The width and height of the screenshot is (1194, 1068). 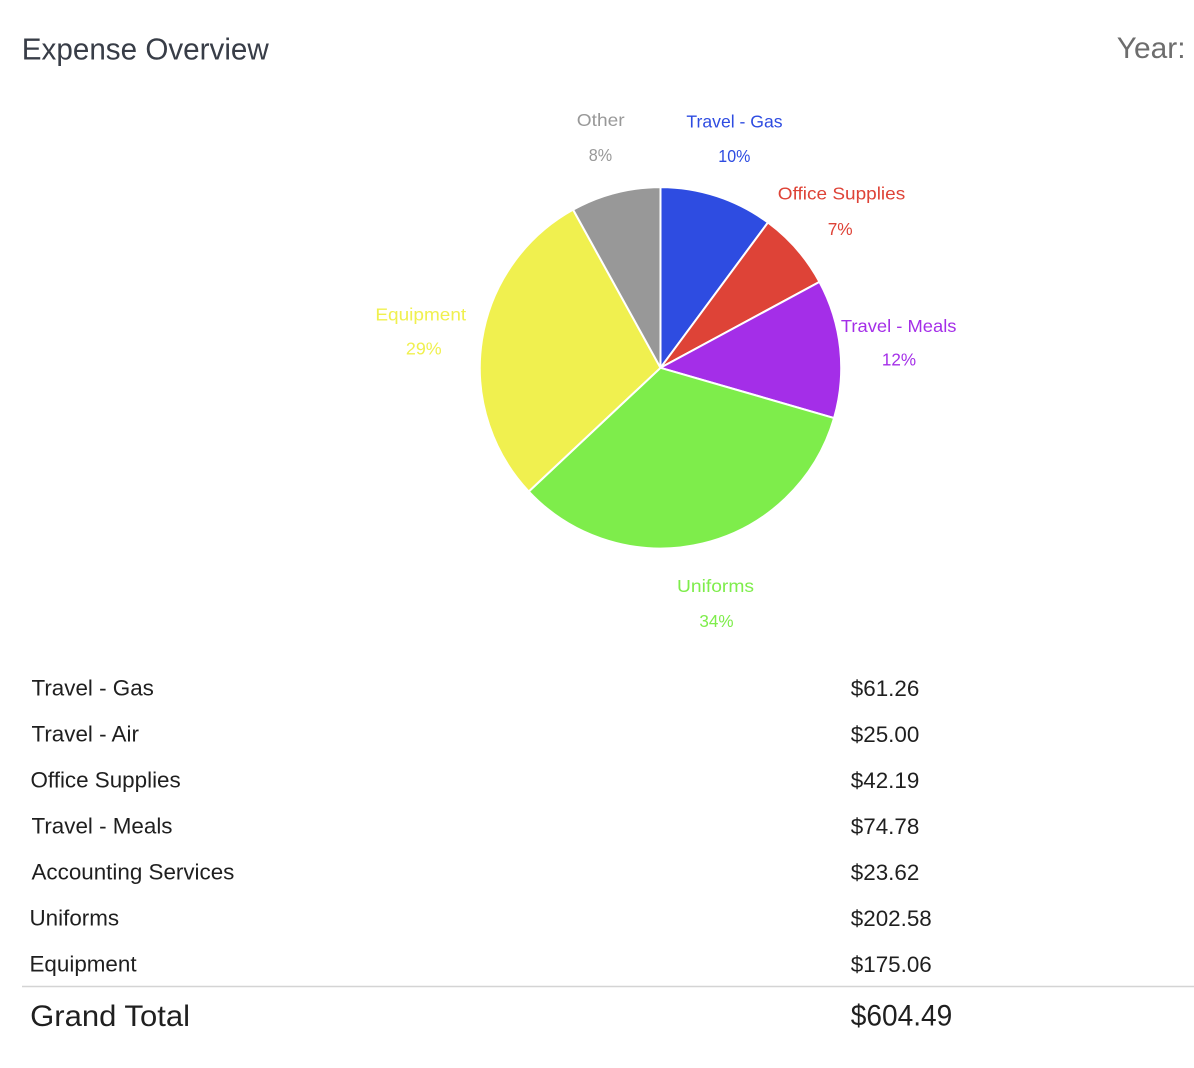 What do you see at coordinates (899, 360) in the screenshot?
I see `svg-text: 12%` at bounding box center [899, 360].